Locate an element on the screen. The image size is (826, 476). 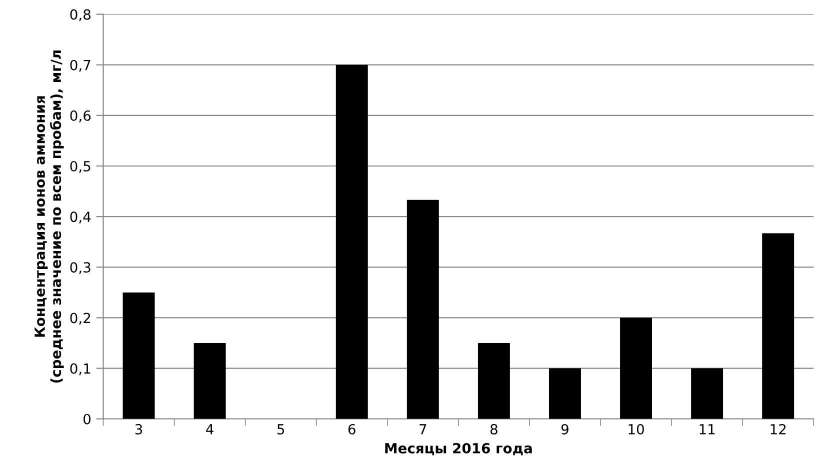
y-tick-label: 0,5 is located at coordinates (80, 166).